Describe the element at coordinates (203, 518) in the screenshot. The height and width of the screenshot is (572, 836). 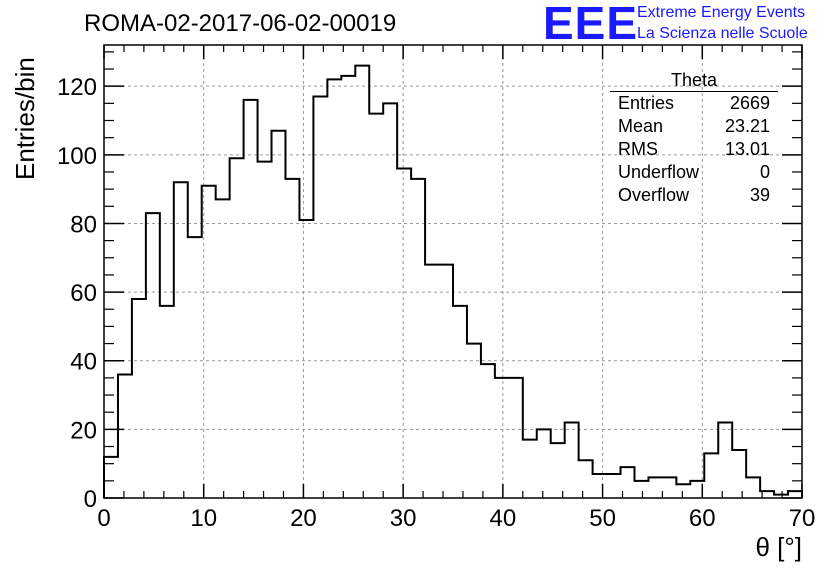
I see `x-tick-label: 10` at that location.